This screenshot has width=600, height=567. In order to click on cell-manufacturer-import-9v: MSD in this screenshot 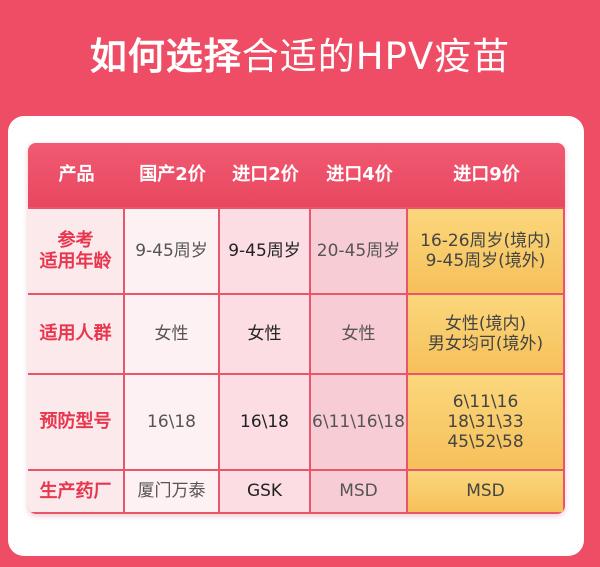, I will do `click(485, 491)`.